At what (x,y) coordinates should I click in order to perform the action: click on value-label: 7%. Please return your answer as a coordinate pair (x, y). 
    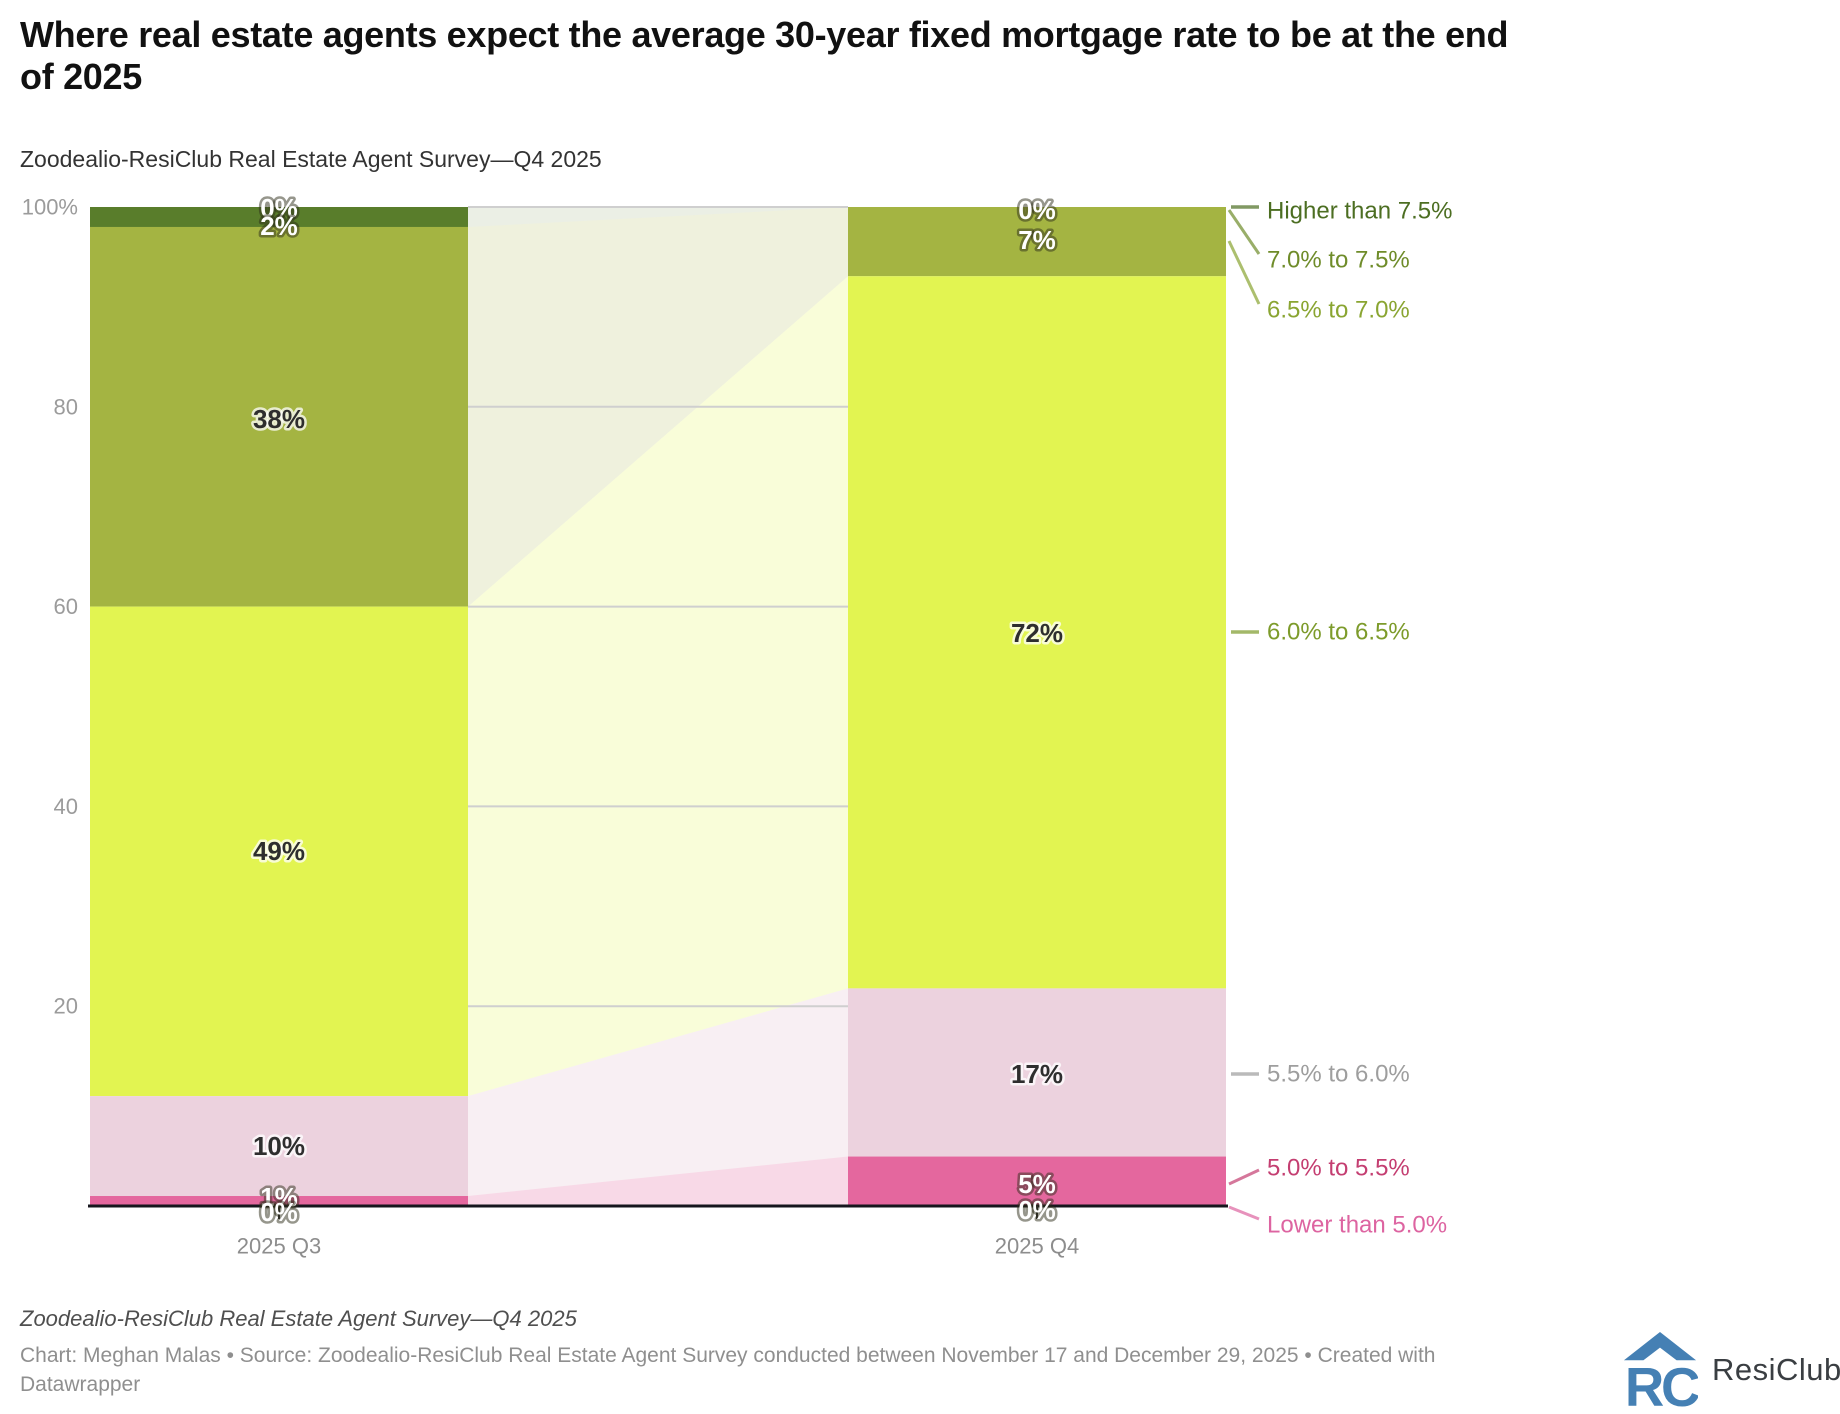
    Looking at the image, I should click on (1037, 240).